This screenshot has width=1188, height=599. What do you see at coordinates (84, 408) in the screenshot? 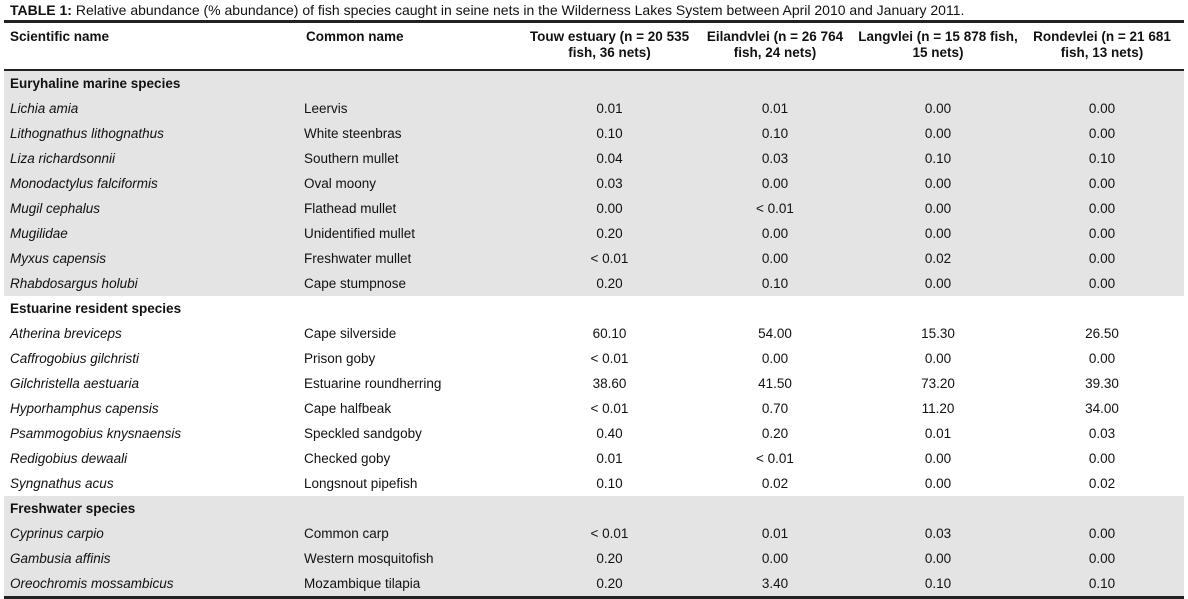
I see `scientific-name: Hyporhamphus capensis` at bounding box center [84, 408].